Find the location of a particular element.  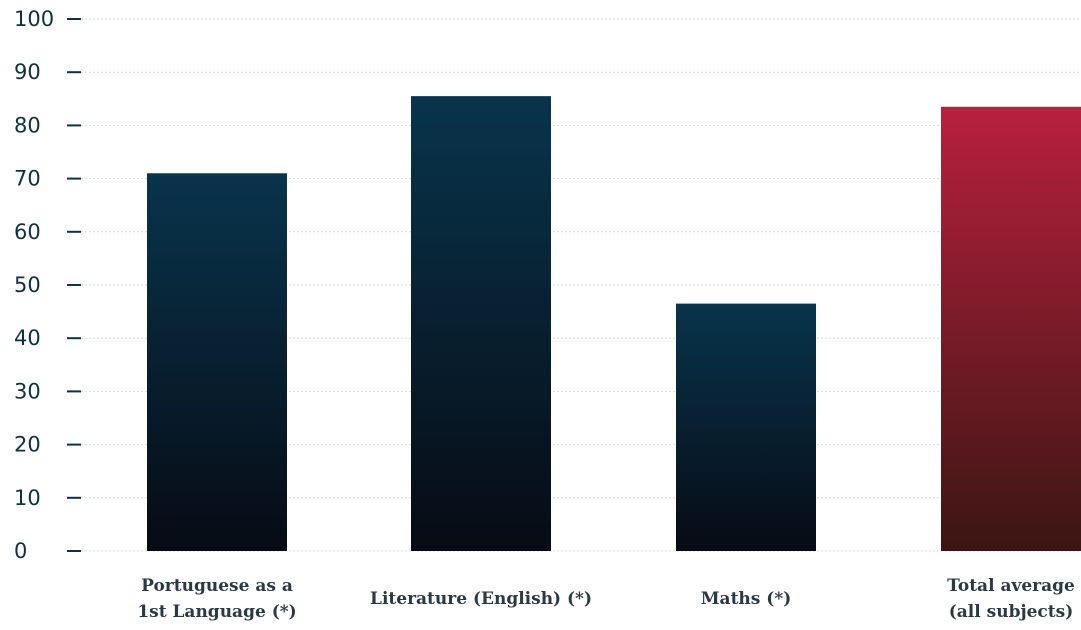

y-tick-label-10: 10 is located at coordinates (27, 498).